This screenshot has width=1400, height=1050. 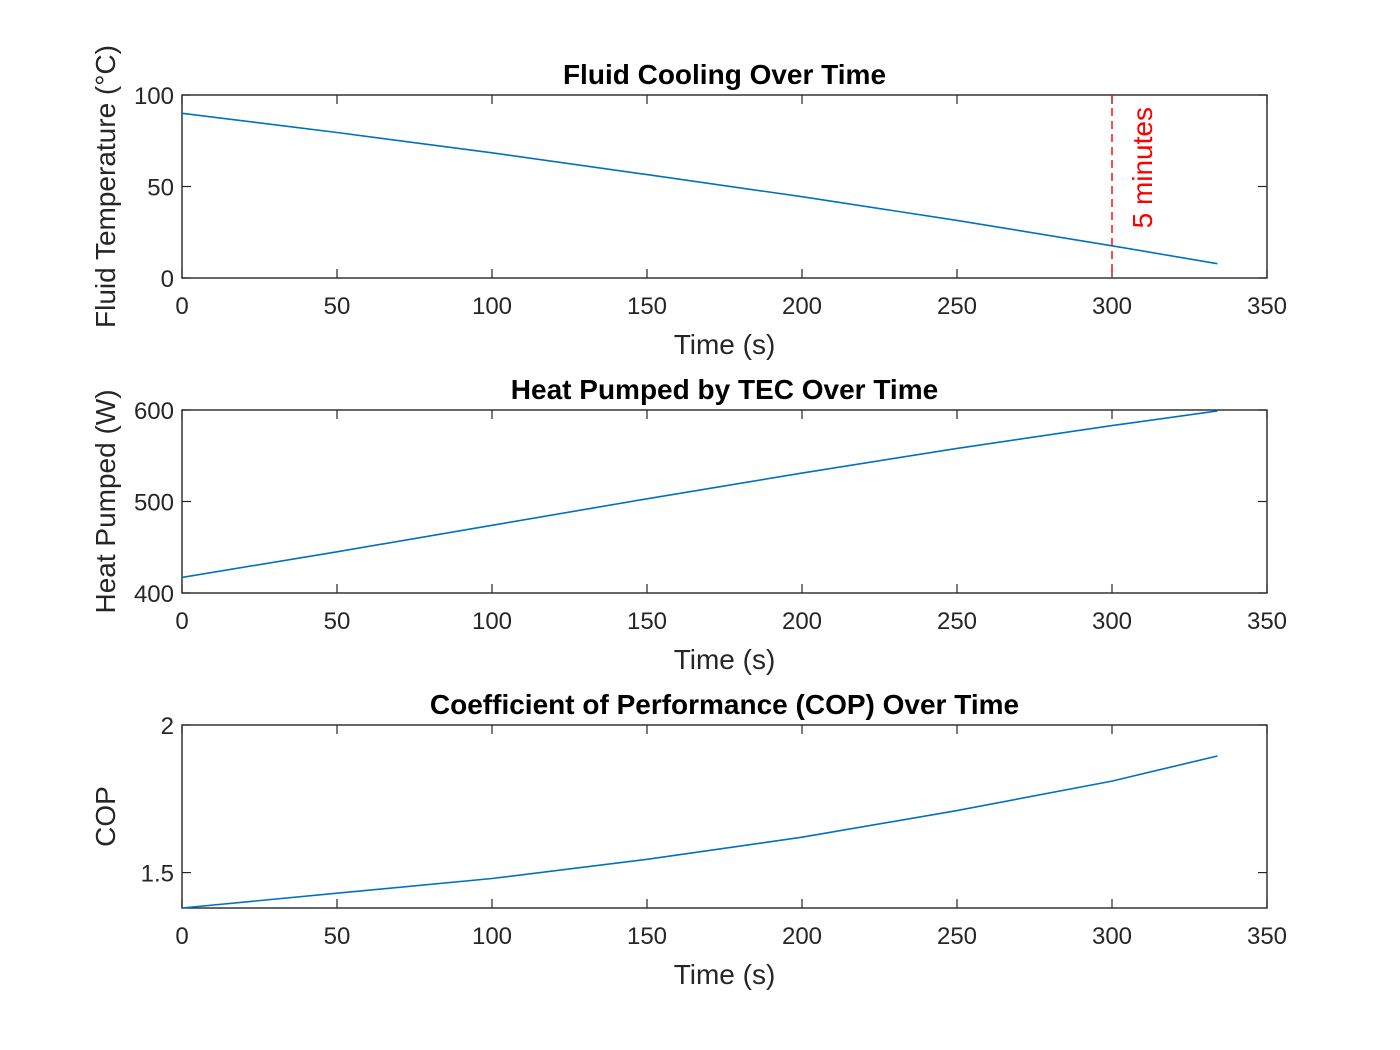 I want to click on y-tick-label: 2, so click(x=167, y=726).